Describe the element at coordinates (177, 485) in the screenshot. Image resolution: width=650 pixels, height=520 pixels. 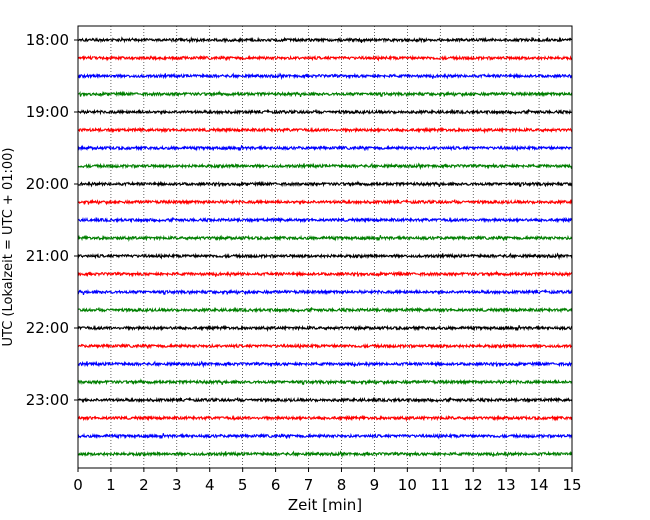
I see `x-tick-label-3: 3` at that location.